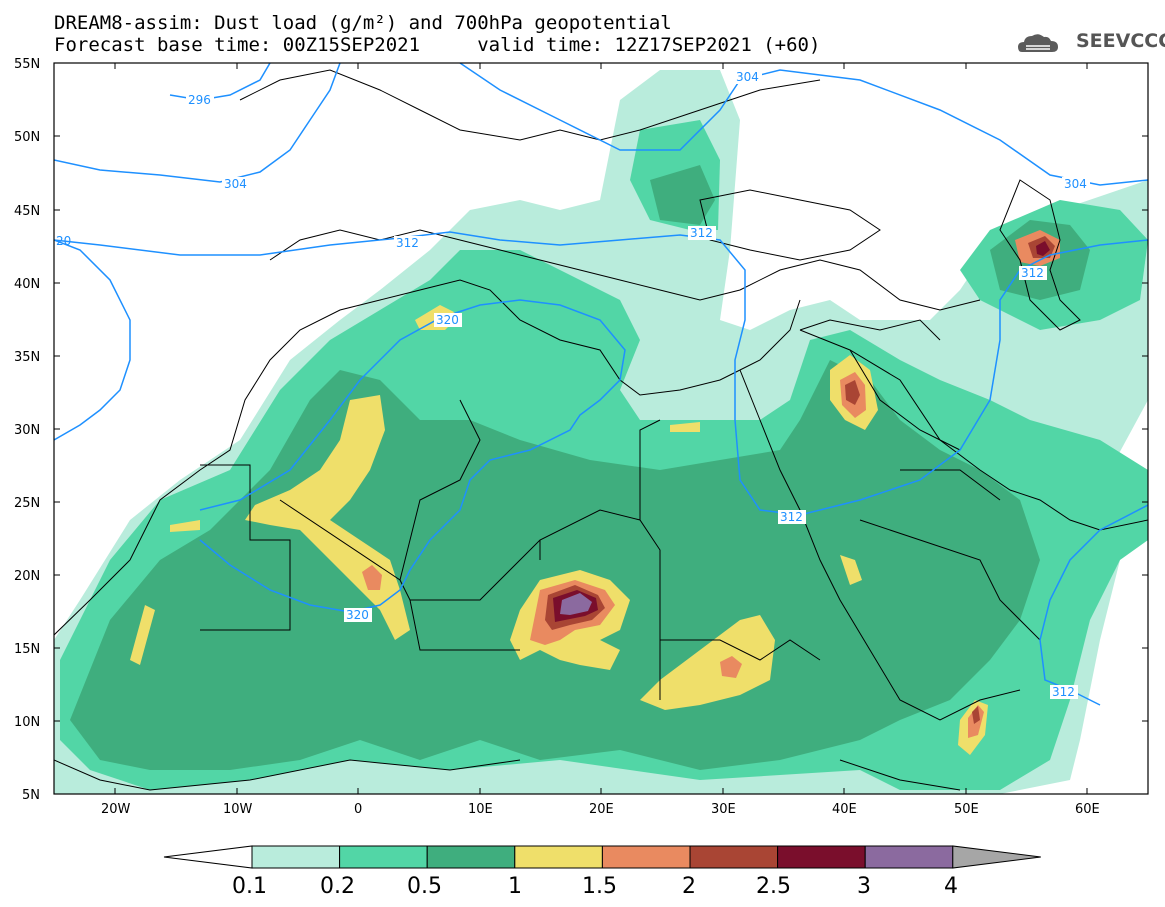  What do you see at coordinates (791, 517) in the screenshot?
I see `contour-label-312-redsea: 312` at bounding box center [791, 517].